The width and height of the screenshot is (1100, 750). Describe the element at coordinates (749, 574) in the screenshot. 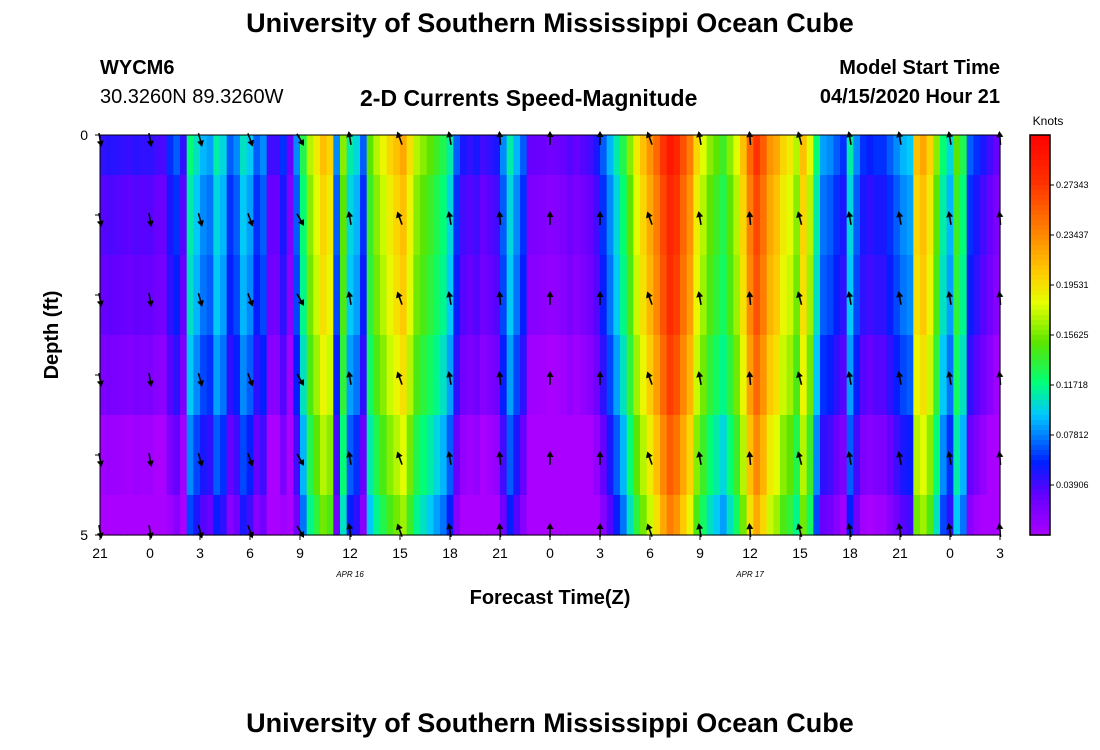

I see `date-label: APR 17` at that location.